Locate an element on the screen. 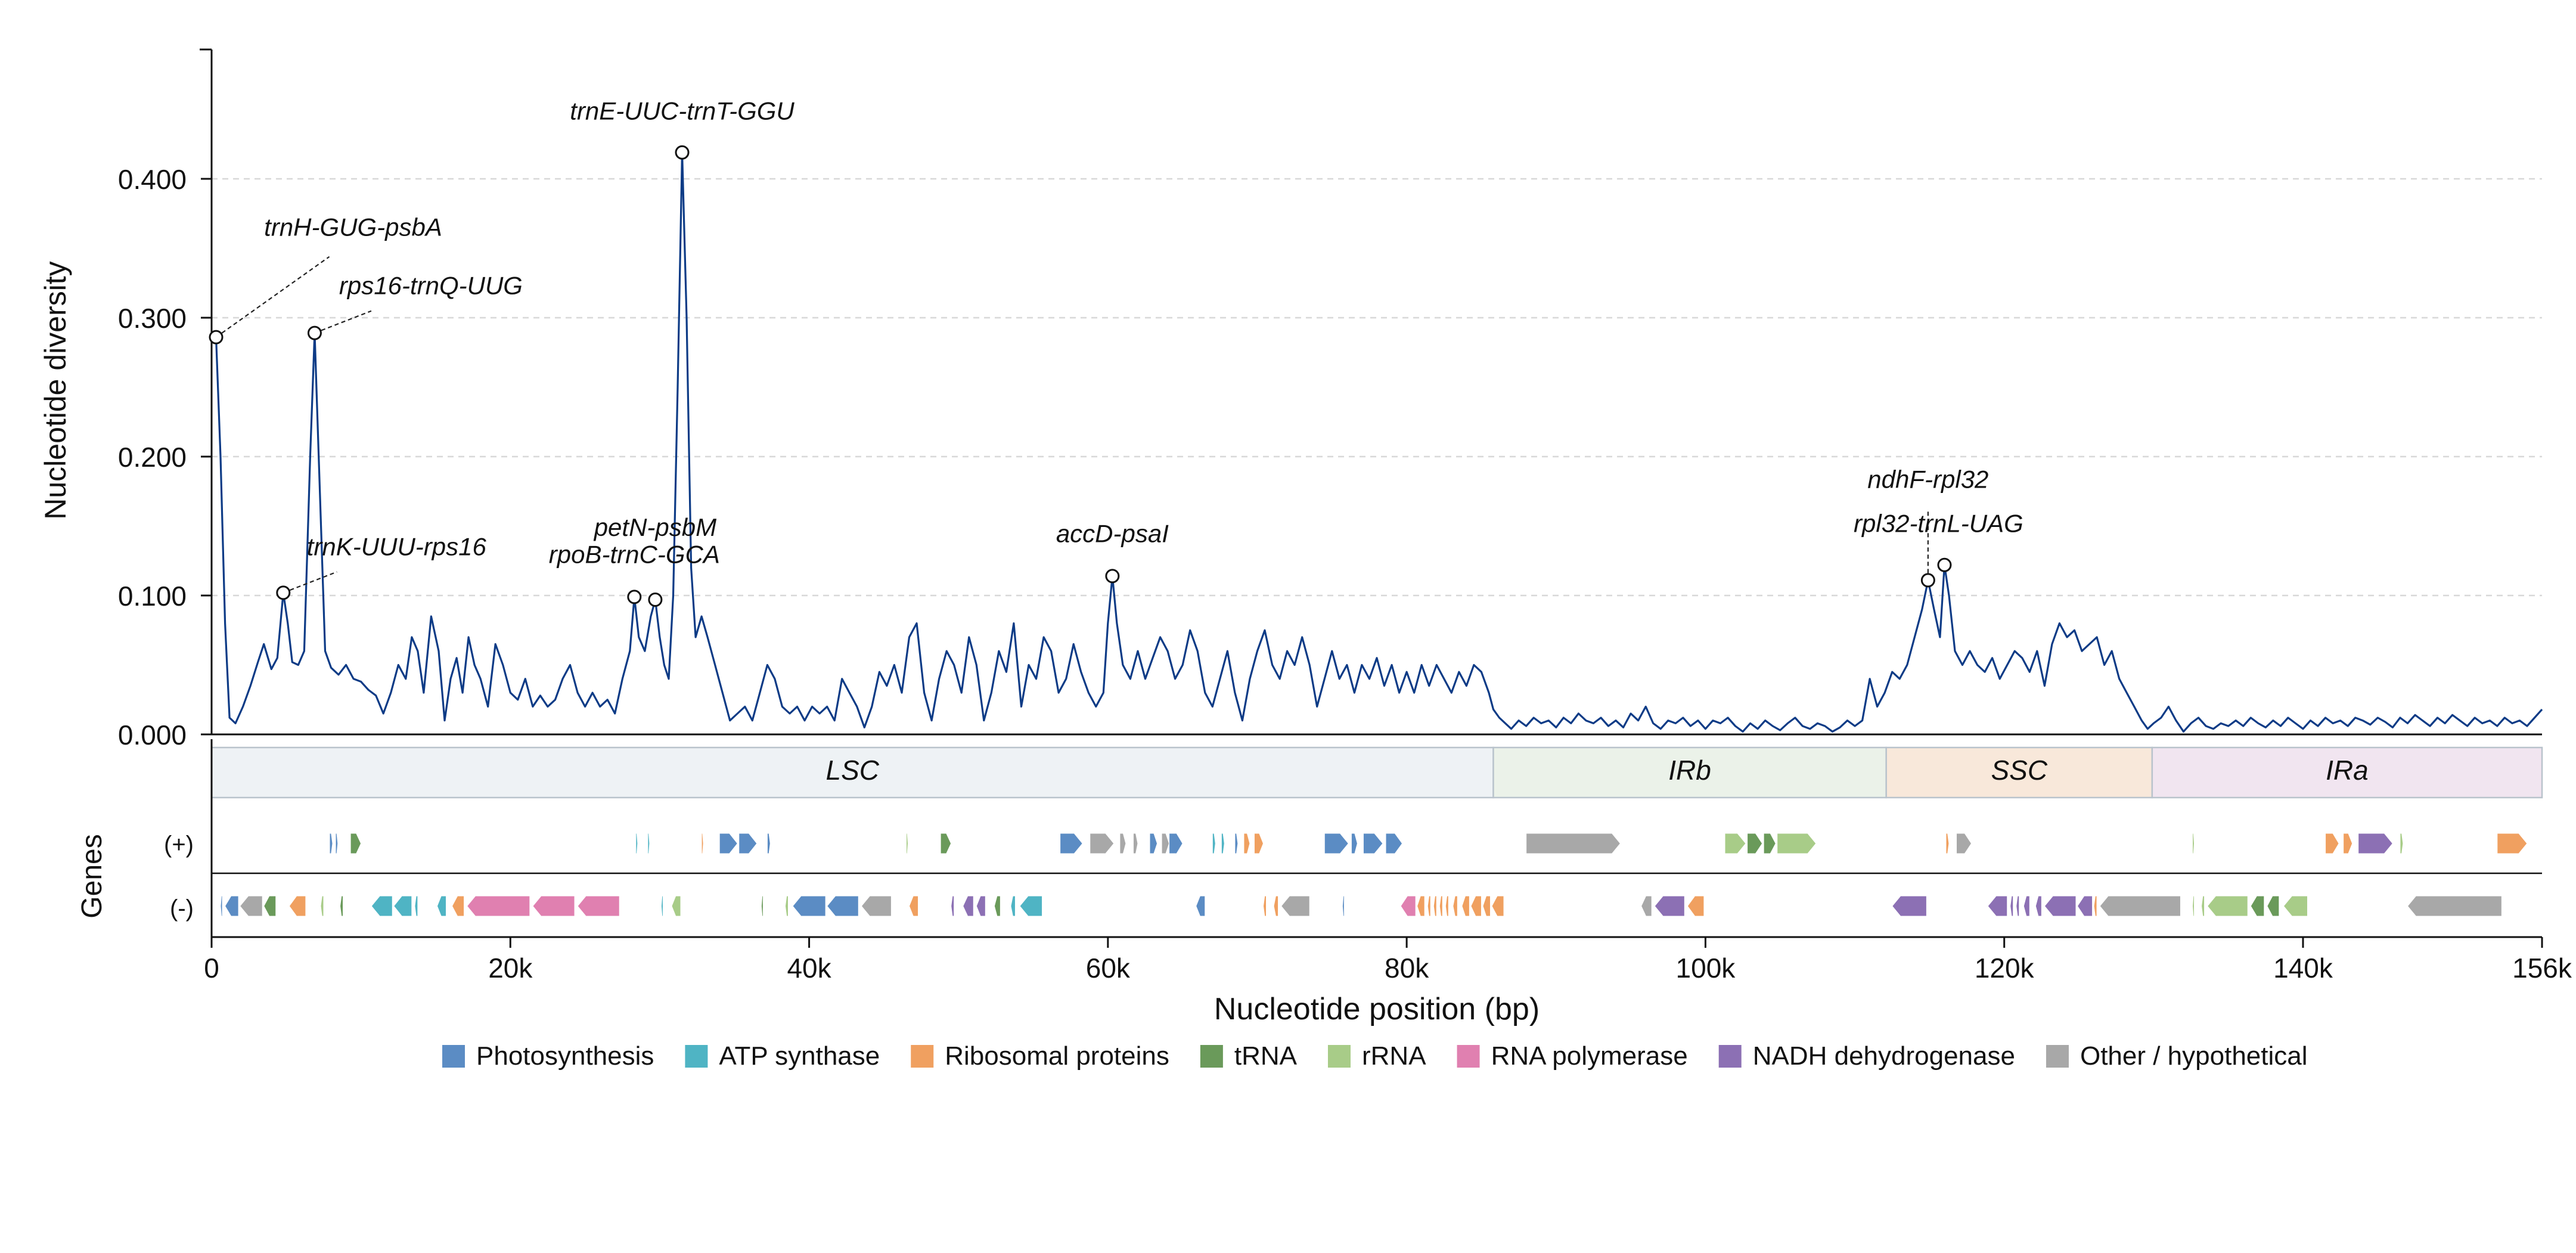  legend-label: RNA polymerase is located at coordinates (1590, 1056).